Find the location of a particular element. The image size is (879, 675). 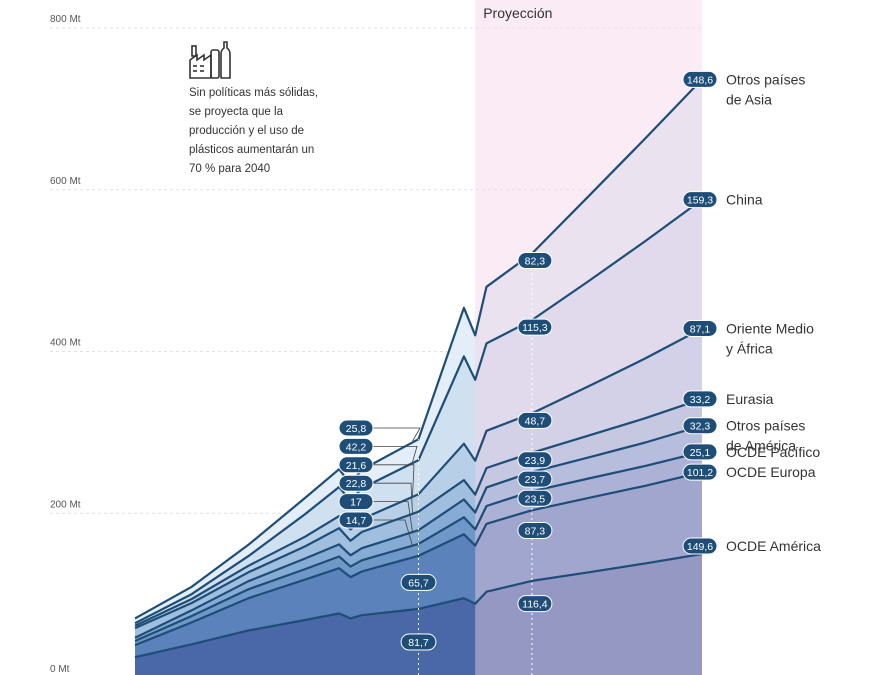

badge-2015-5: 21,6 is located at coordinates (356, 465).